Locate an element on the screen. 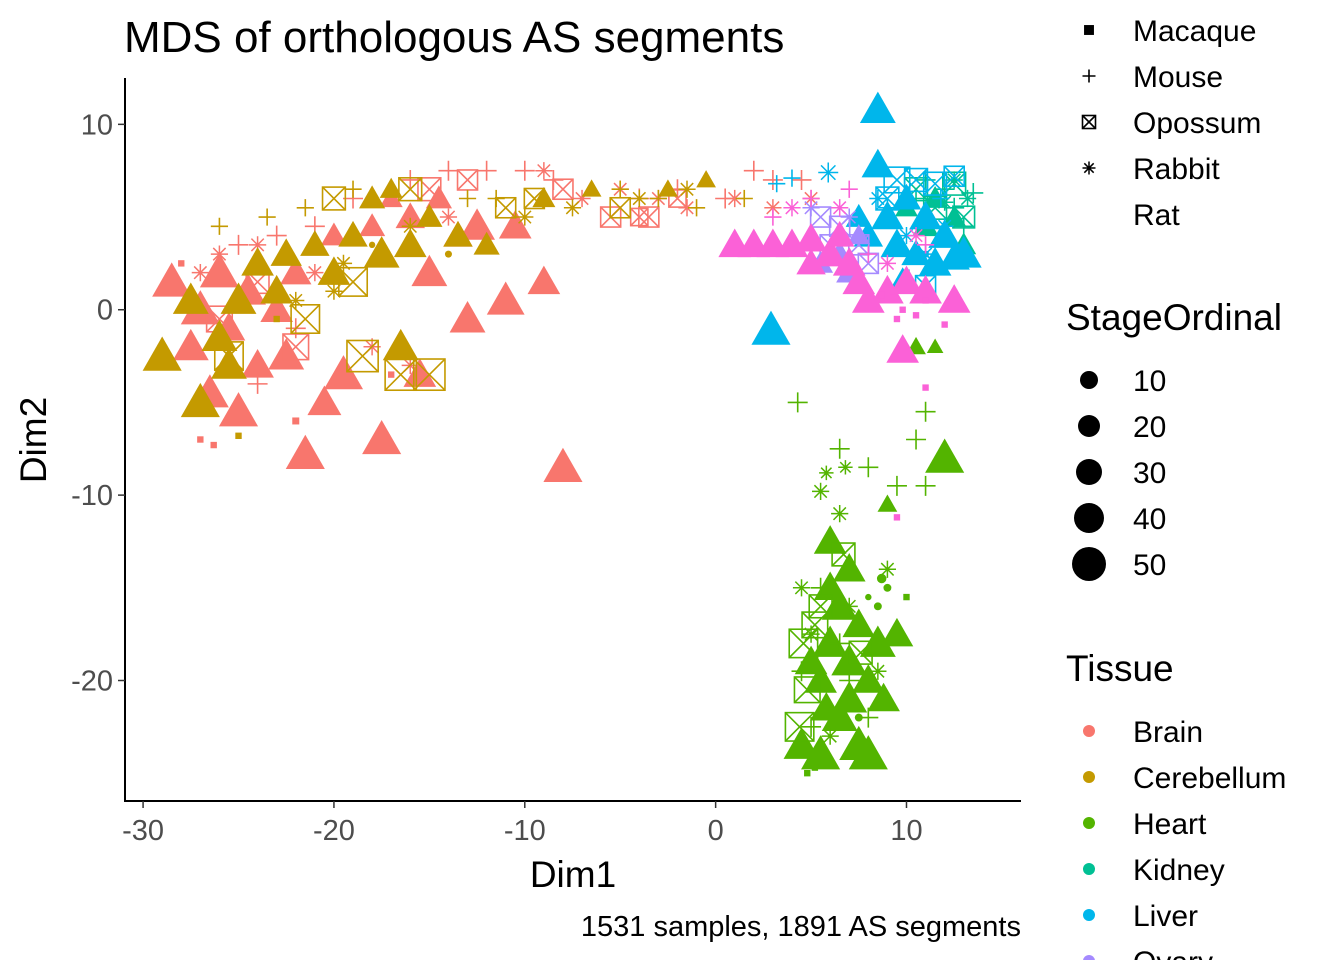 Image resolution: width=1344 pixels, height=960 pixels. legend-tissue-item: Ovary is located at coordinates (1148, 953).